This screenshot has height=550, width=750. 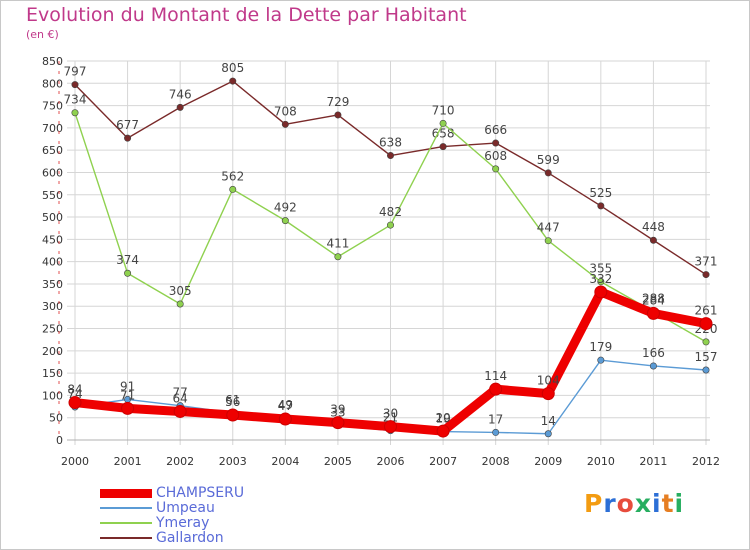 I want to click on data-label: 374, so click(x=127, y=260).